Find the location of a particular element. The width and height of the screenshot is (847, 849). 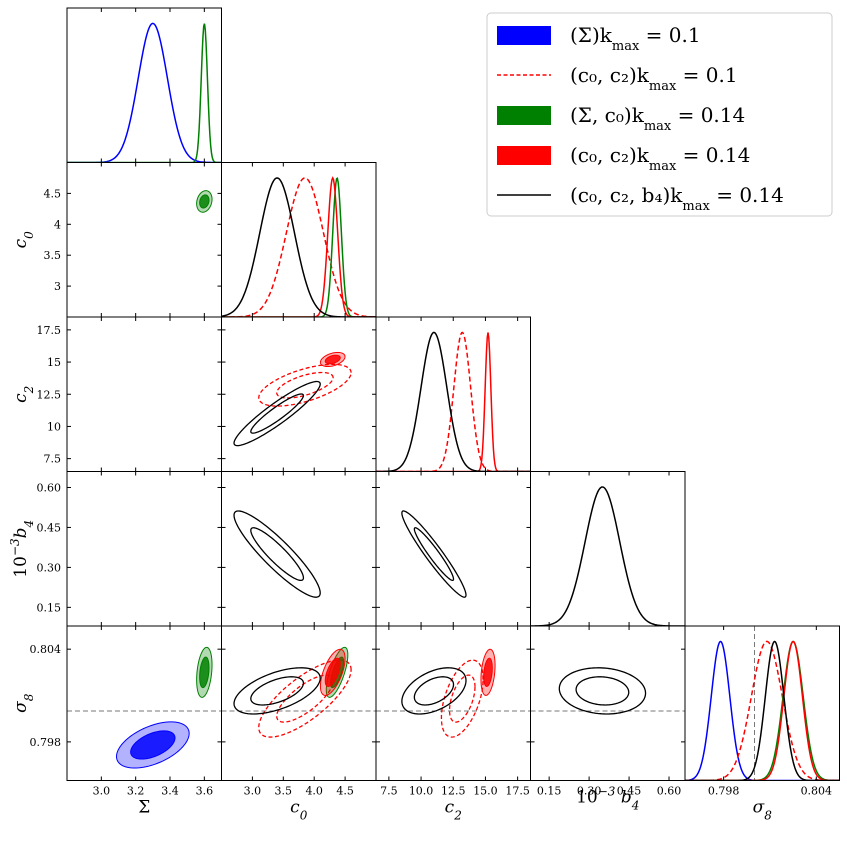

panel-c0-vs-b4 is located at coordinates (299, 549).